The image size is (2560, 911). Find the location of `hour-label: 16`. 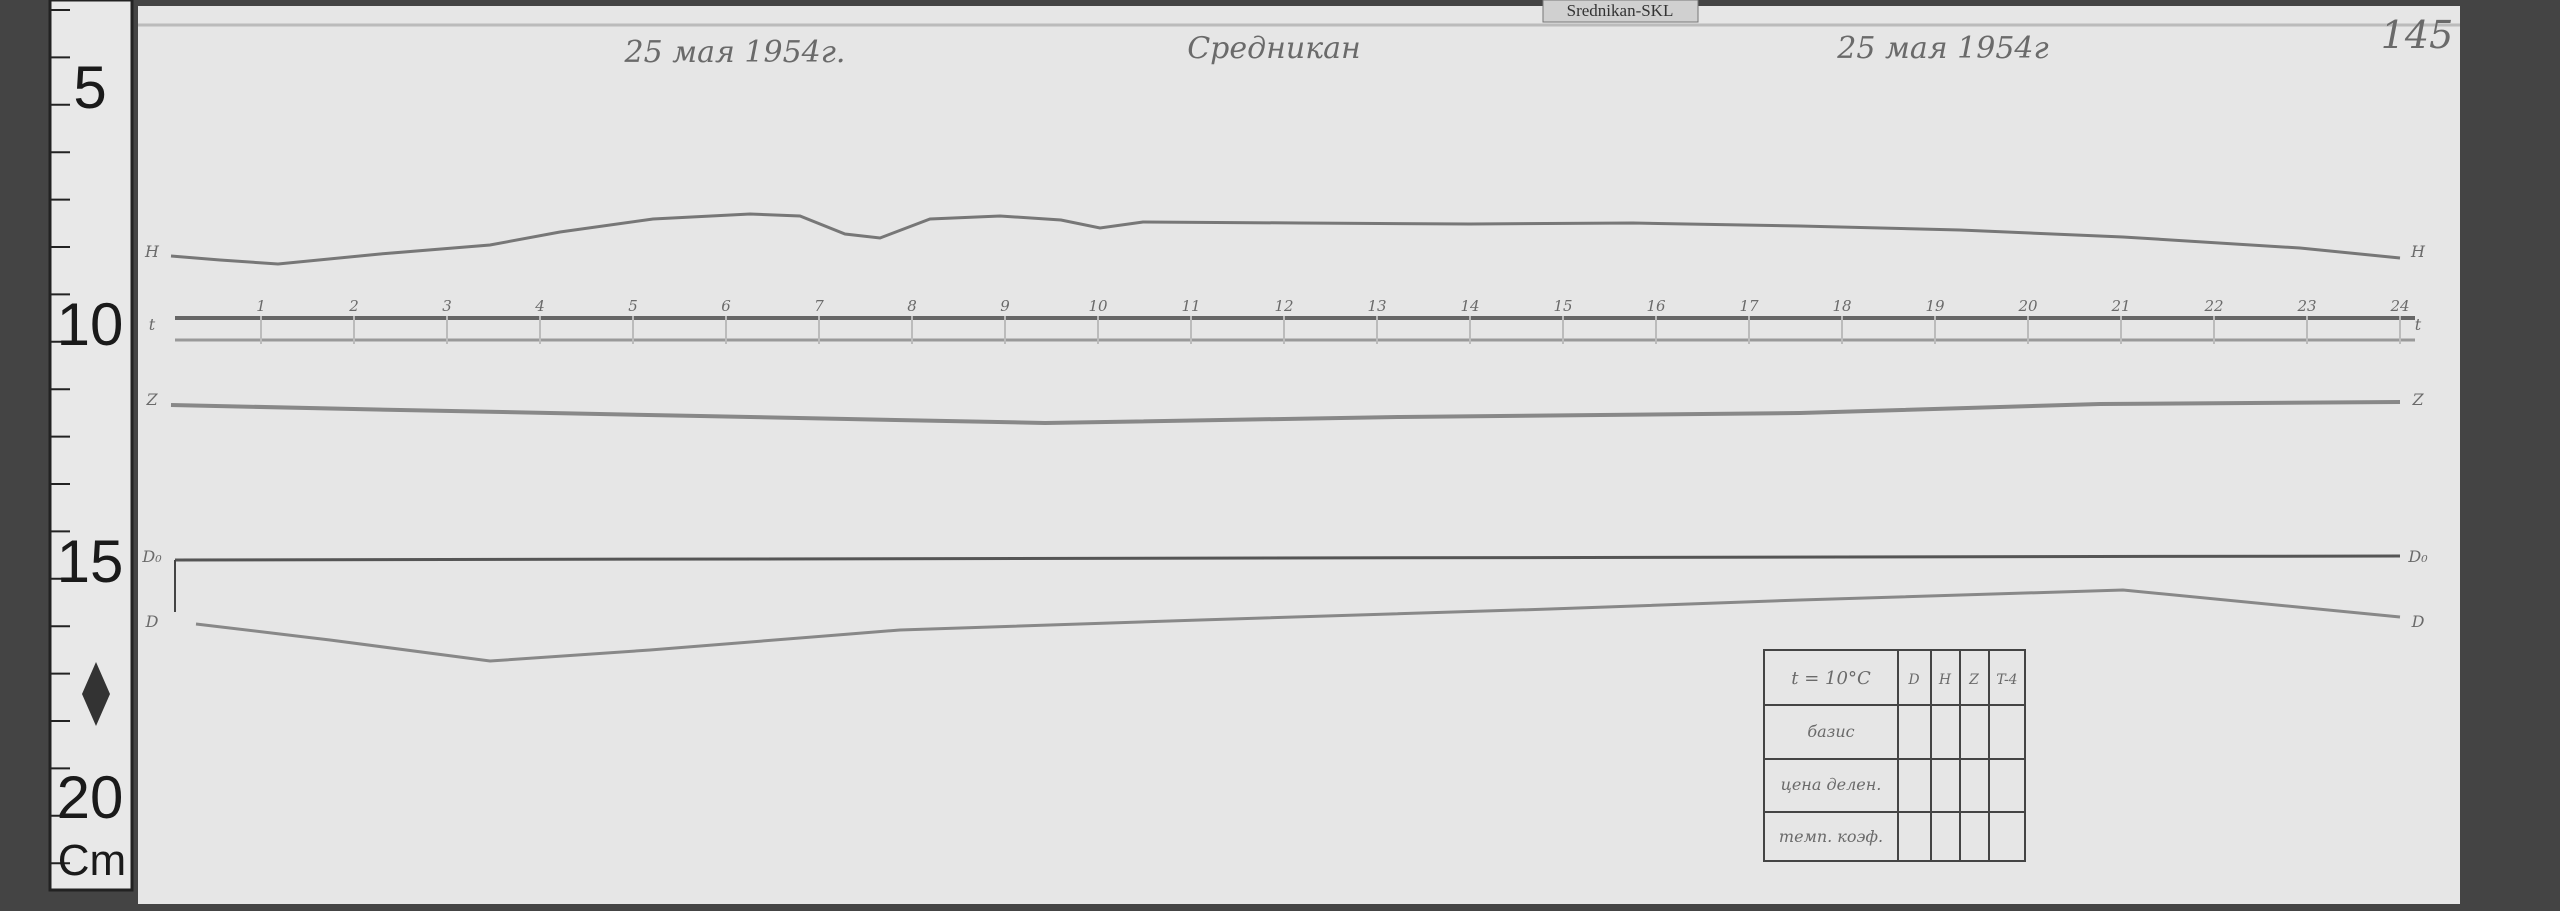

hour-label: 16 is located at coordinates (1656, 306).